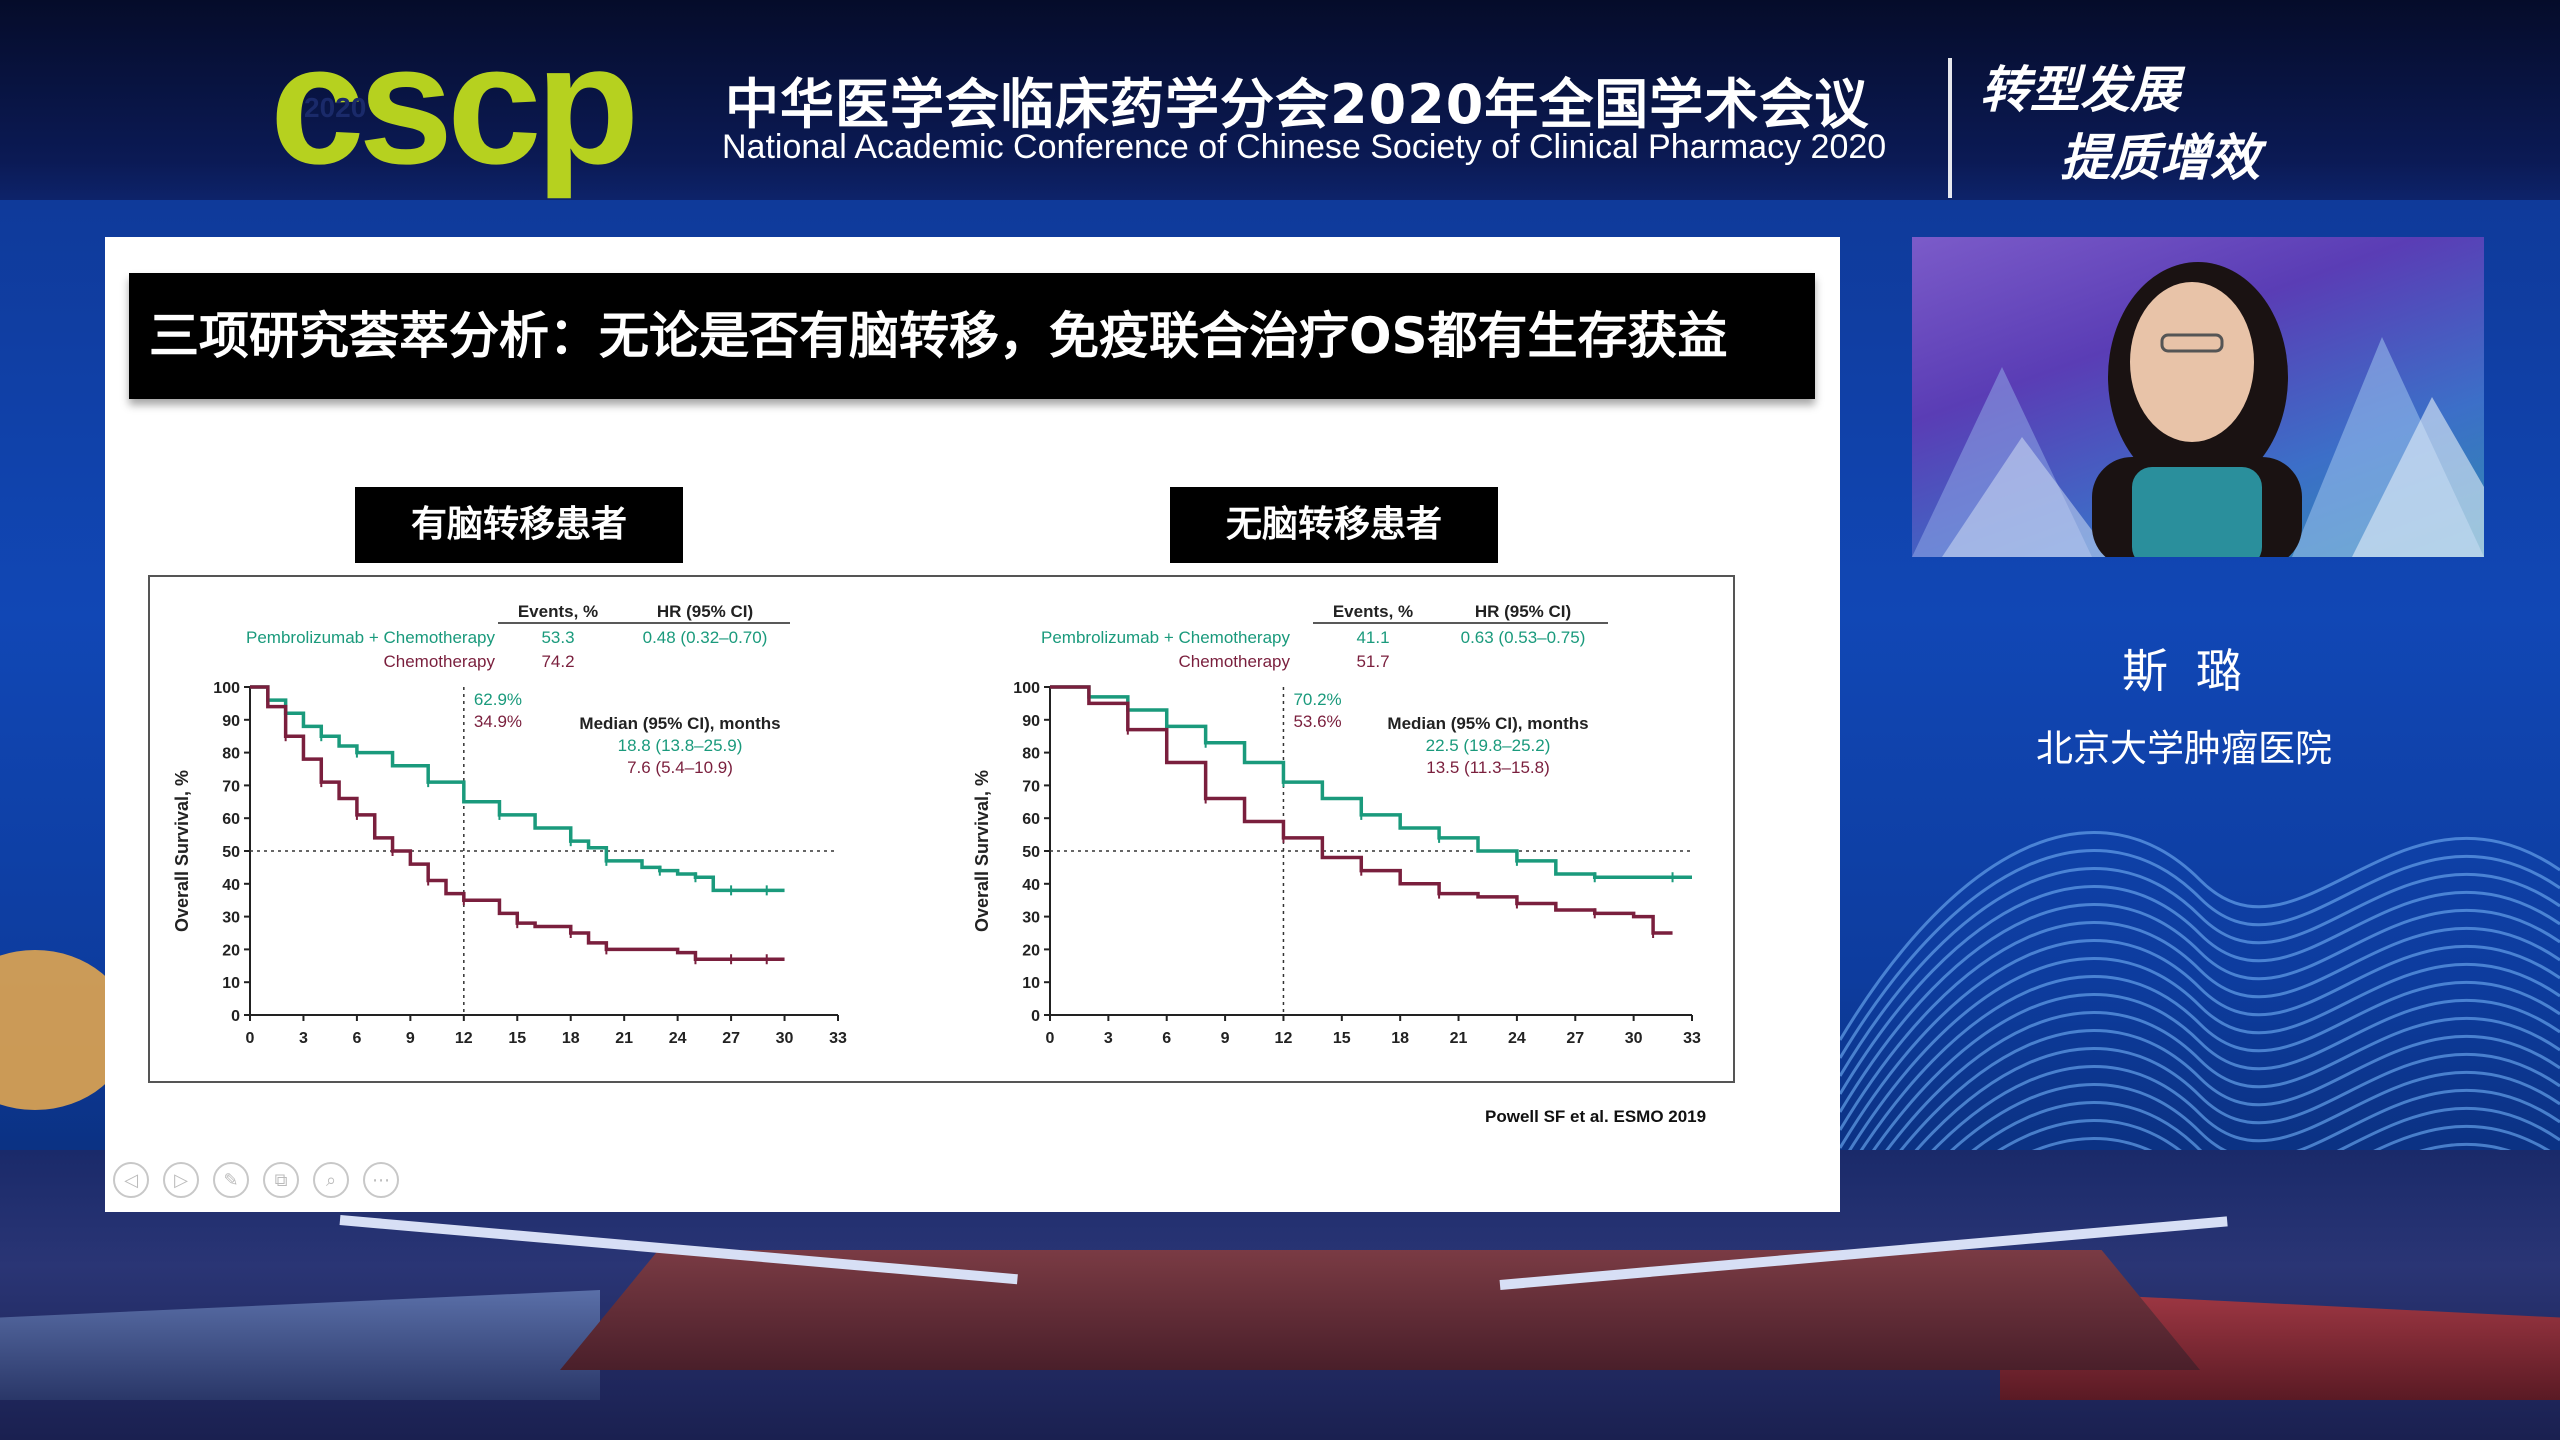 This screenshot has height=1440, width=2560. What do you see at coordinates (1371, 782) in the screenshot?
I see `km-curve-pembro` at bounding box center [1371, 782].